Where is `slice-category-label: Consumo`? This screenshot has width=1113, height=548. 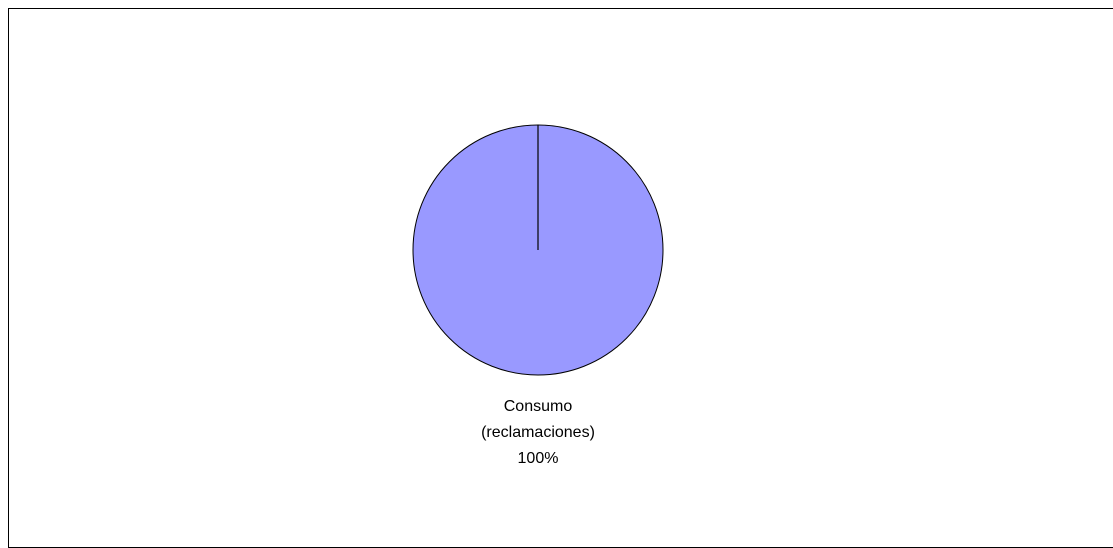 slice-category-label: Consumo is located at coordinates (538, 406).